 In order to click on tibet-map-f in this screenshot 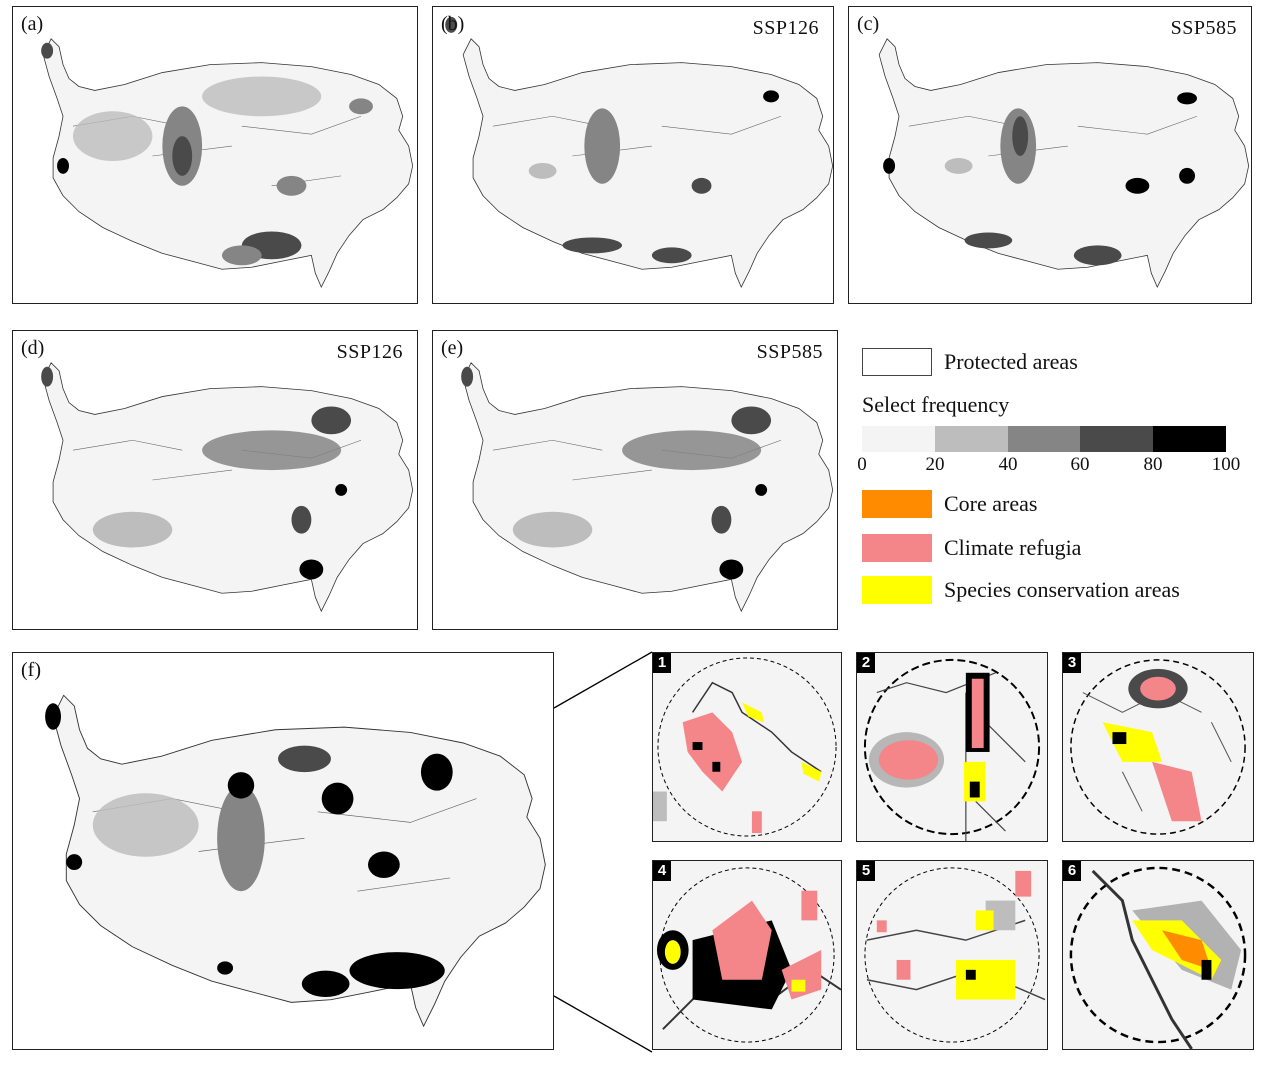, I will do `click(295, 860)`.